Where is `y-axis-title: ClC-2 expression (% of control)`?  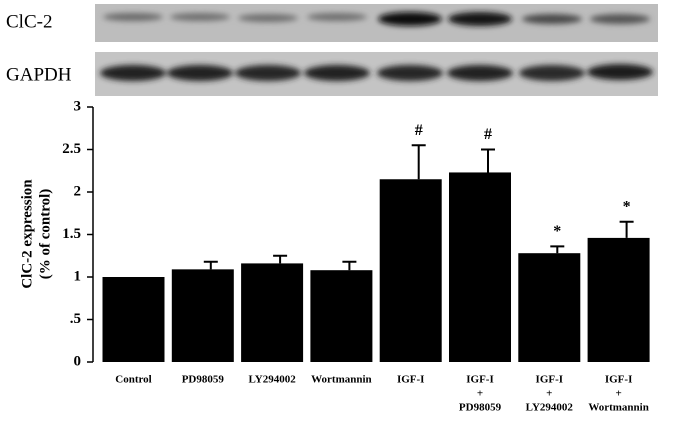 y-axis-title: ClC-2 expression (% of control) is located at coordinates (36, 234).